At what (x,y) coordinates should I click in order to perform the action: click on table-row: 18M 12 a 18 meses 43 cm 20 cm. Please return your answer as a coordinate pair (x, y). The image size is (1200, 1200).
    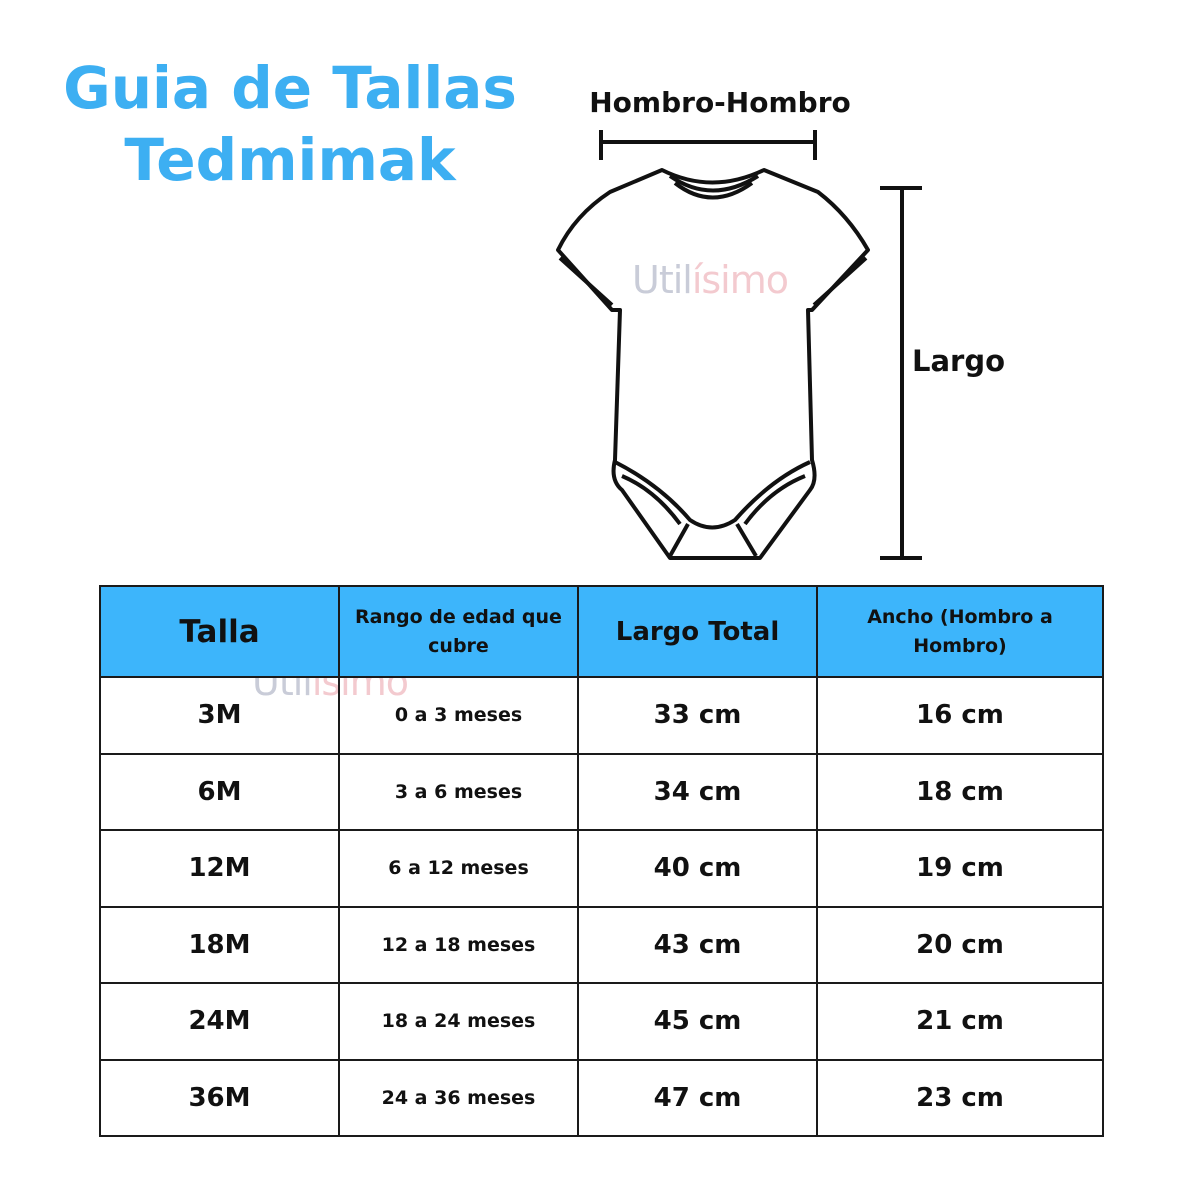
    Looking at the image, I should click on (601, 944).